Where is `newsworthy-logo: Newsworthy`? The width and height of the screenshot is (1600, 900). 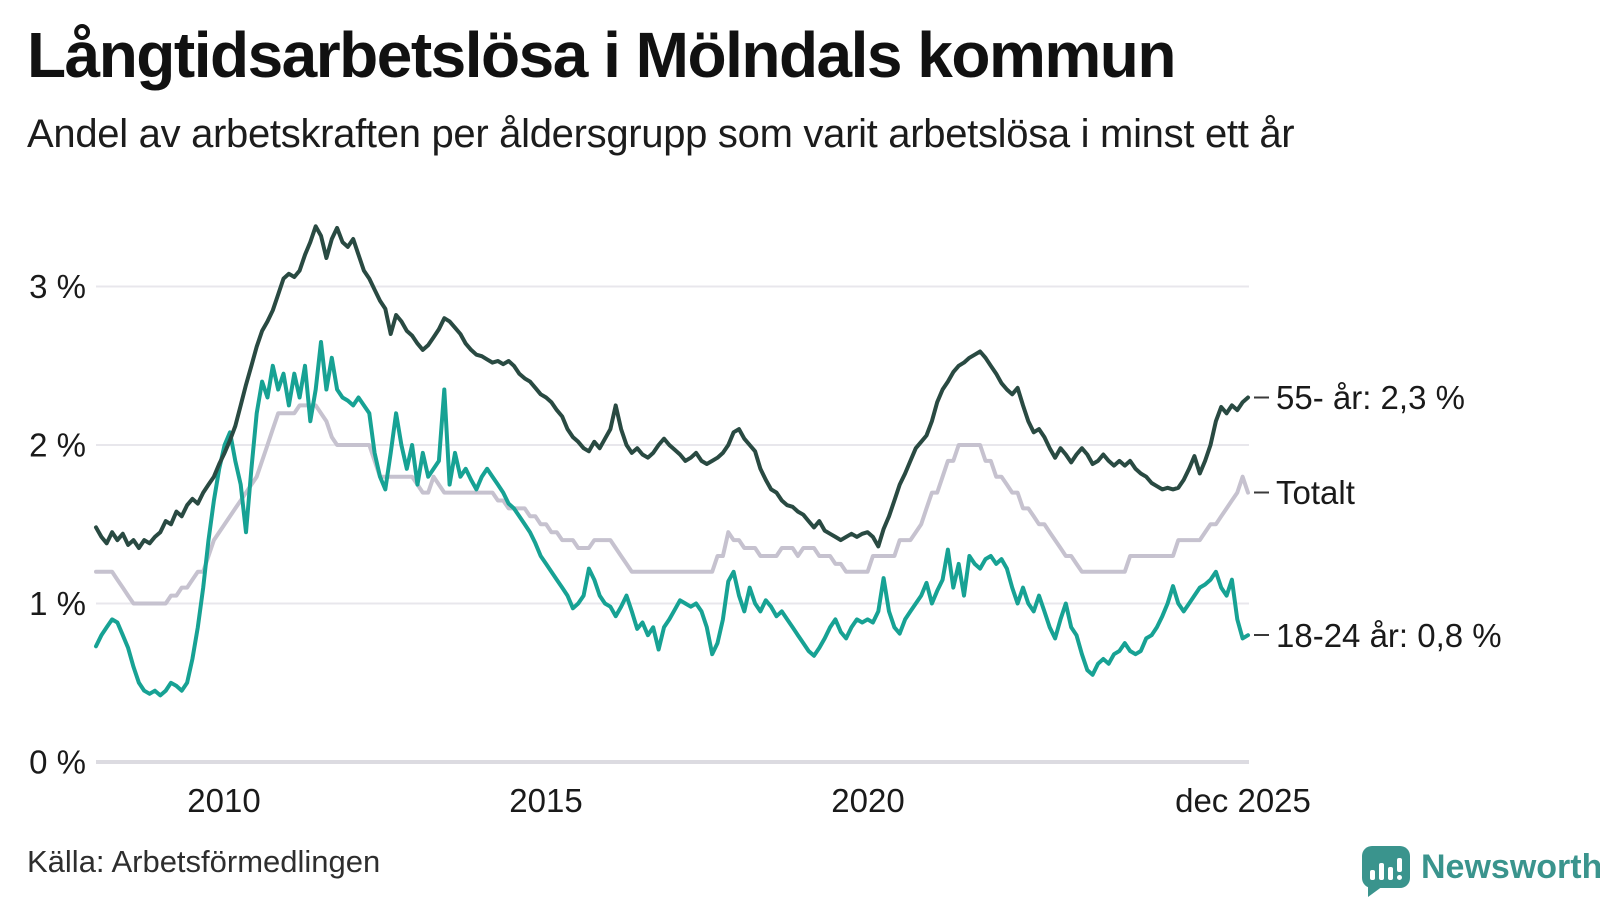
newsworthy-logo: Newsworthy is located at coordinates (1481, 867).